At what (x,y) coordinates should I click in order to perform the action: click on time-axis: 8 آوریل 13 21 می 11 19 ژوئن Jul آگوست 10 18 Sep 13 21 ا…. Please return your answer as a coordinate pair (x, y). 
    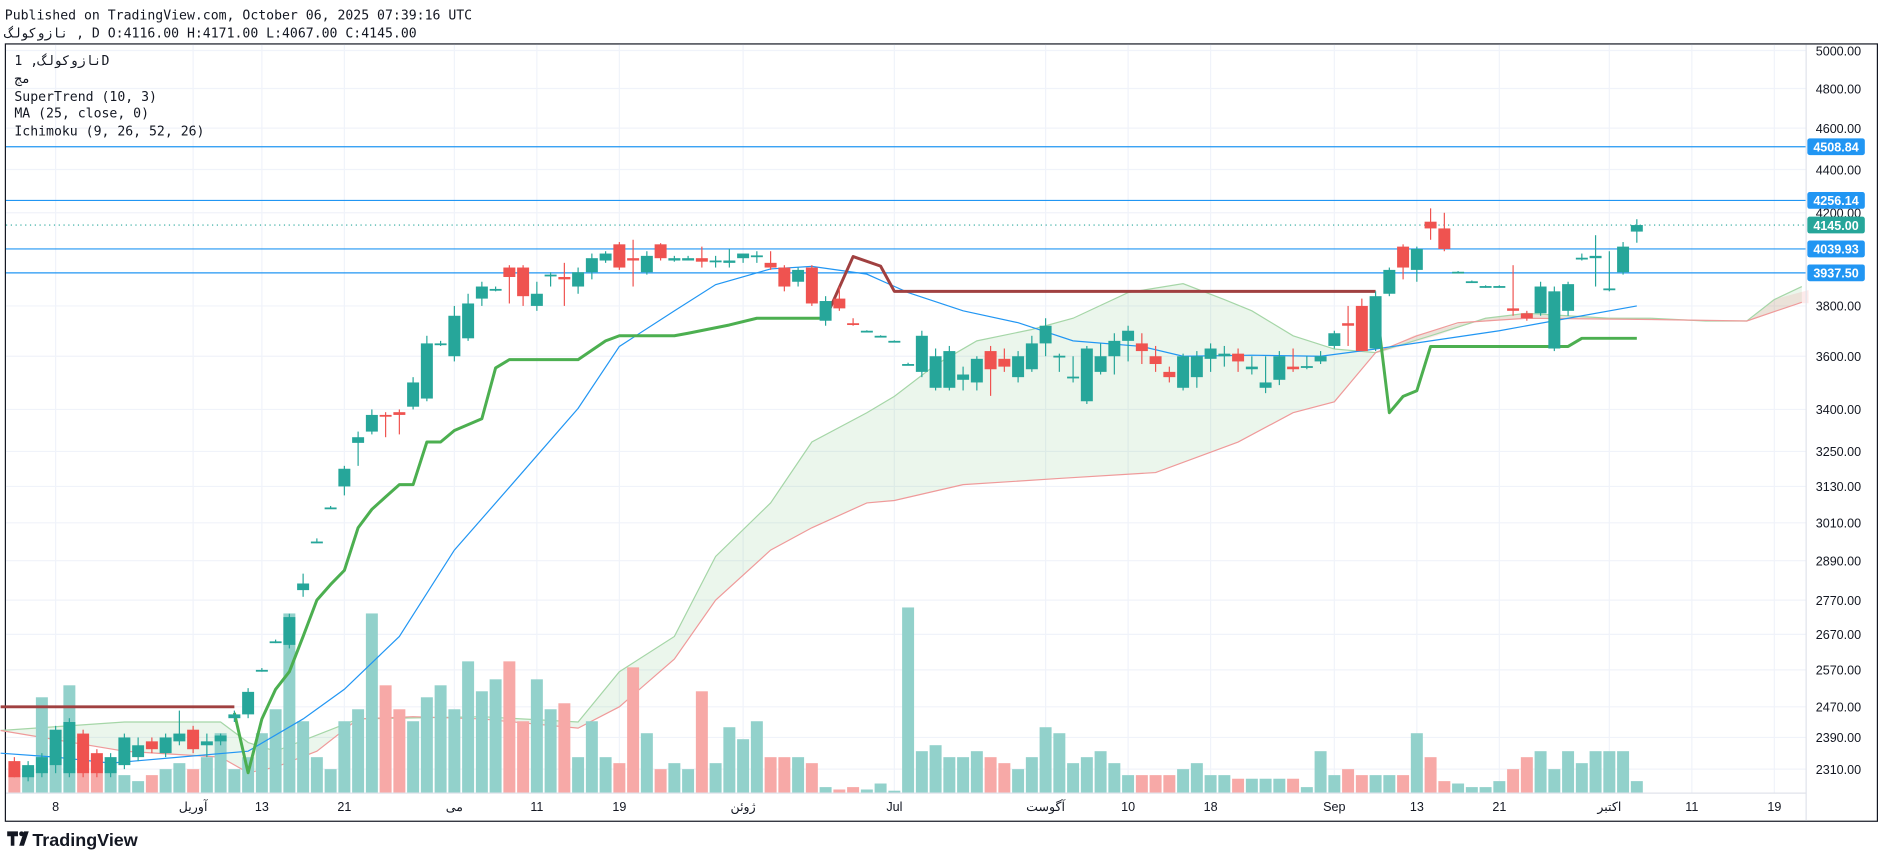
    Looking at the image, I should click on (916, 806).